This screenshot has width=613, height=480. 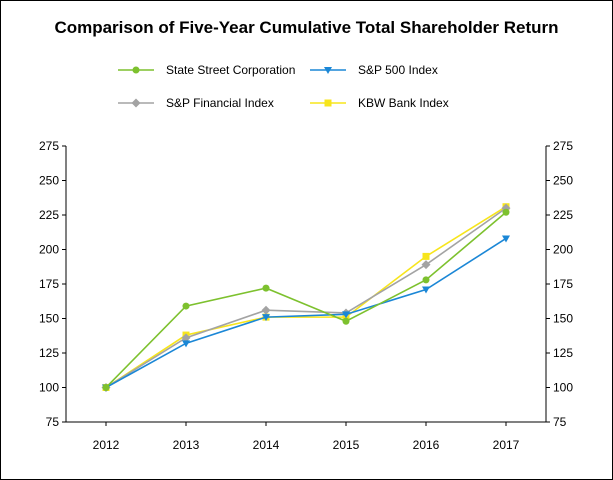 What do you see at coordinates (49, 388) in the screenshot?
I see `y-tick-label-left: 100` at bounding box center [49, 388].